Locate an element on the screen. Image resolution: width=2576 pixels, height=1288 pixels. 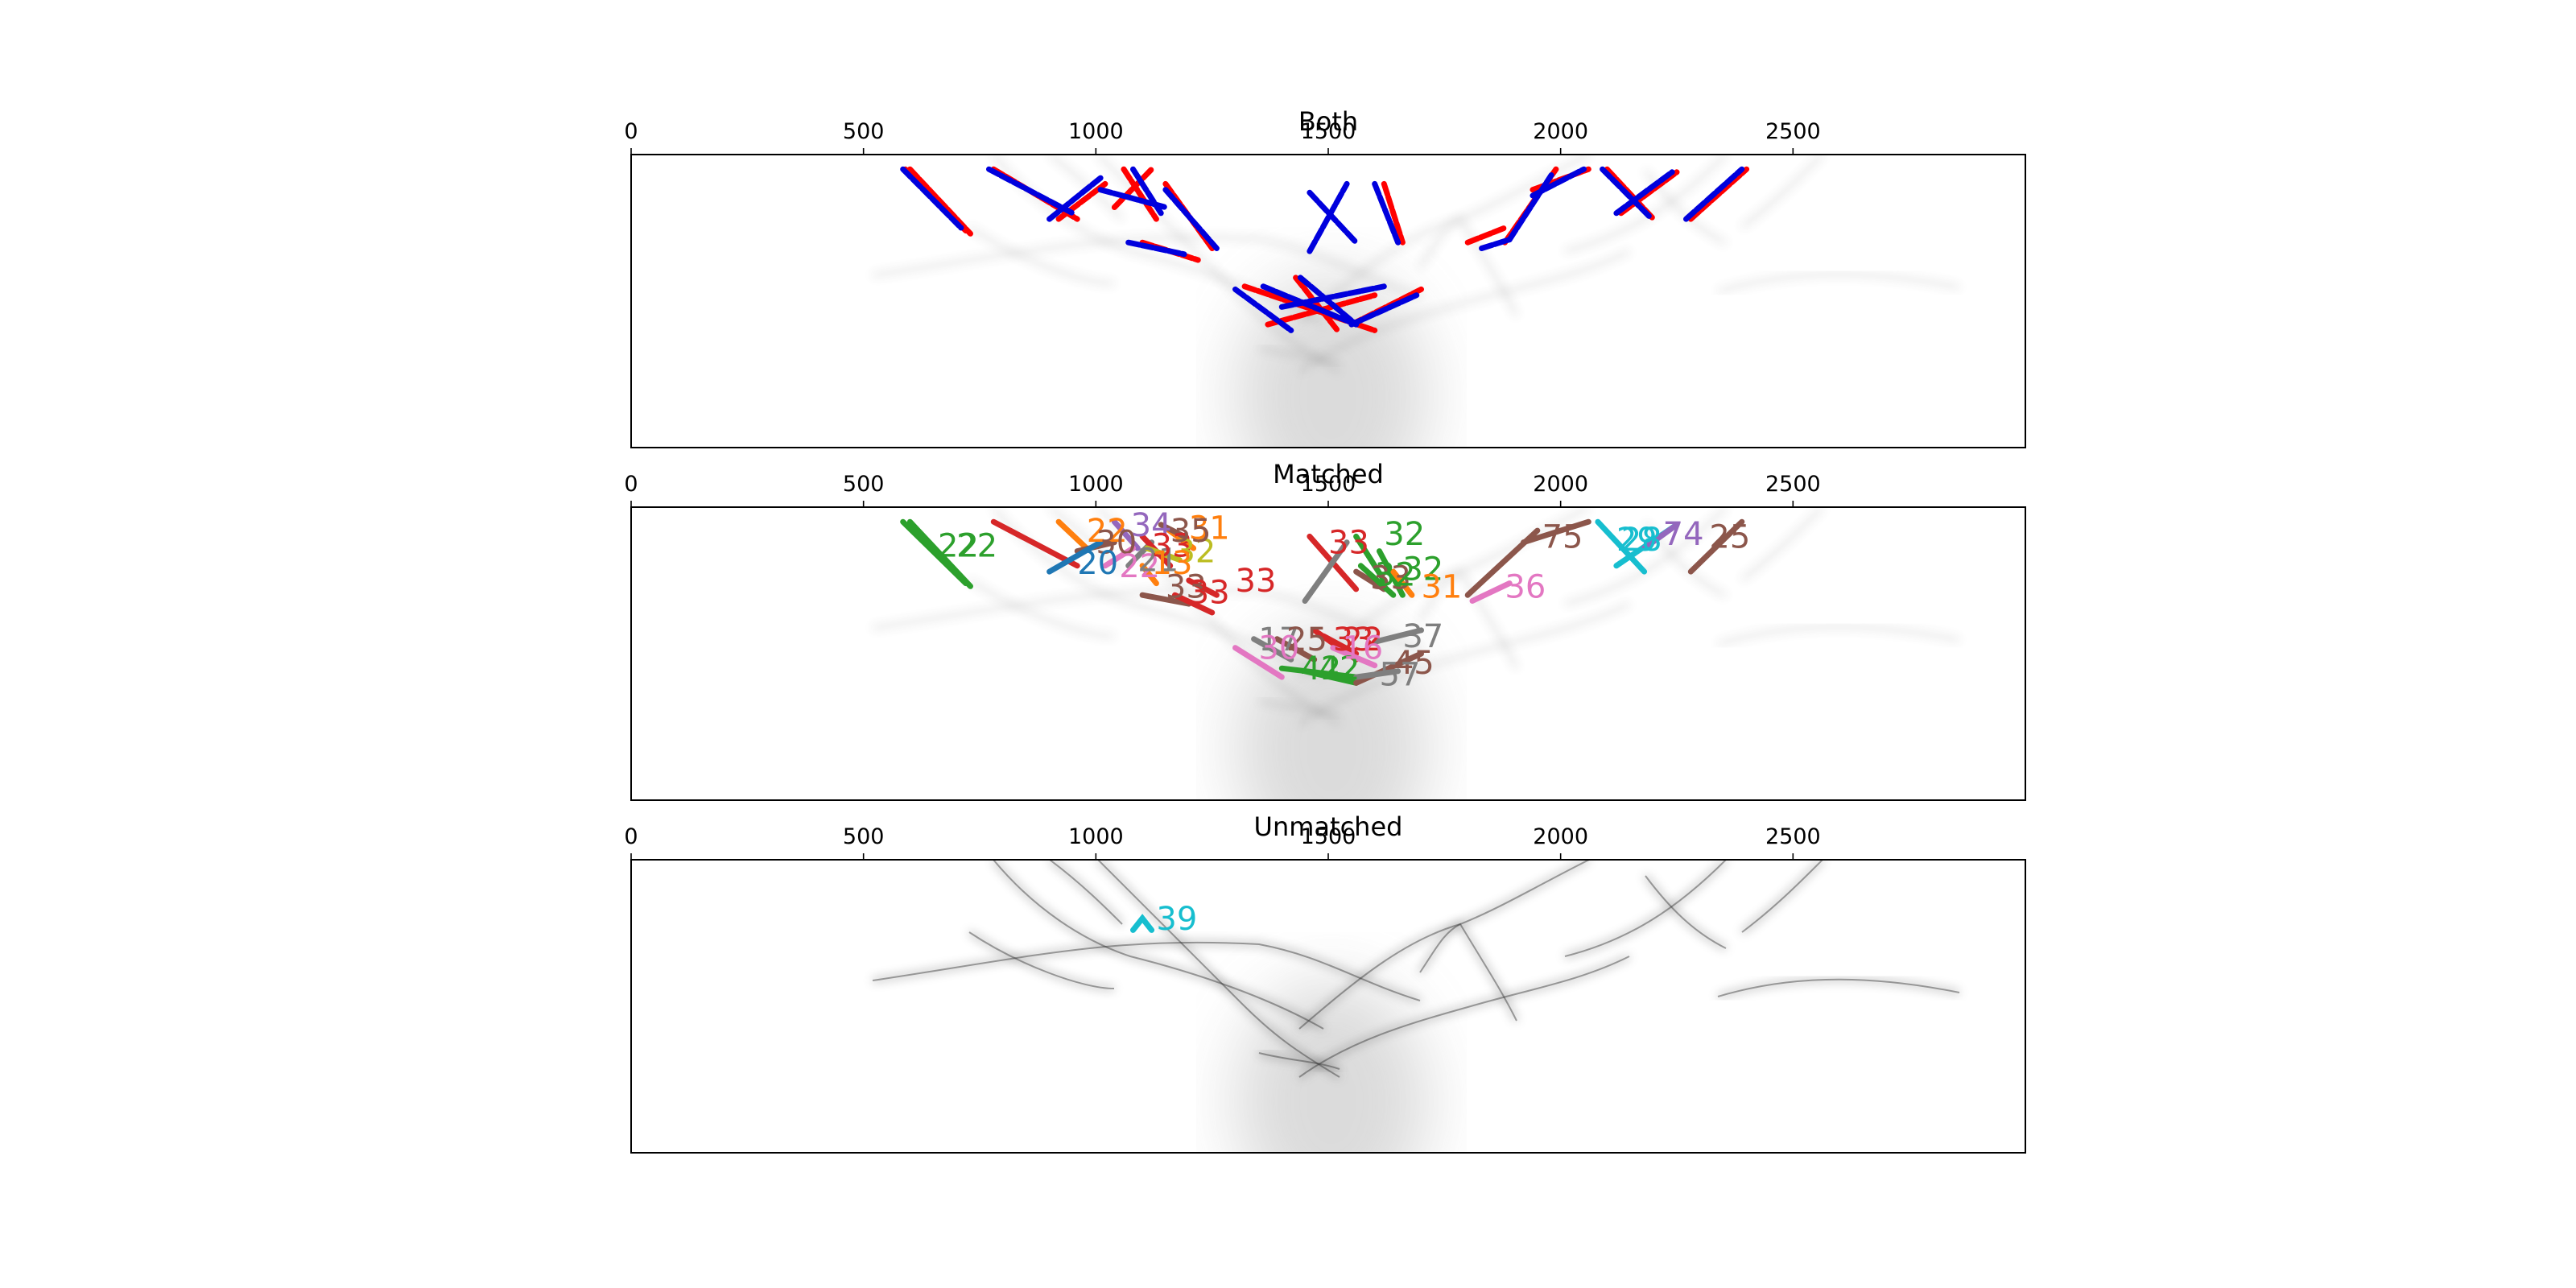
panel-title: Unmatched is located at coordinates (1328, 826).